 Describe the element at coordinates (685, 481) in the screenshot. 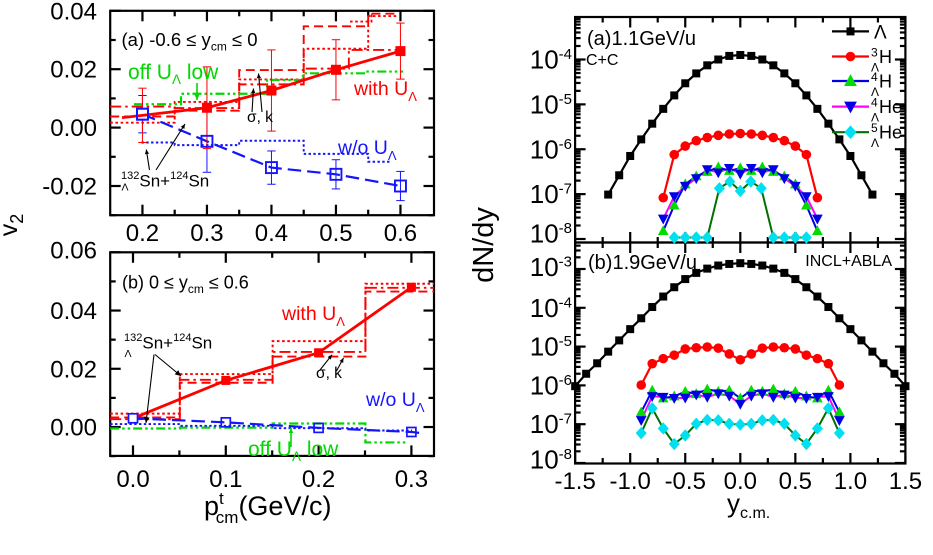

I see `svg-text: -0.5` at that location.